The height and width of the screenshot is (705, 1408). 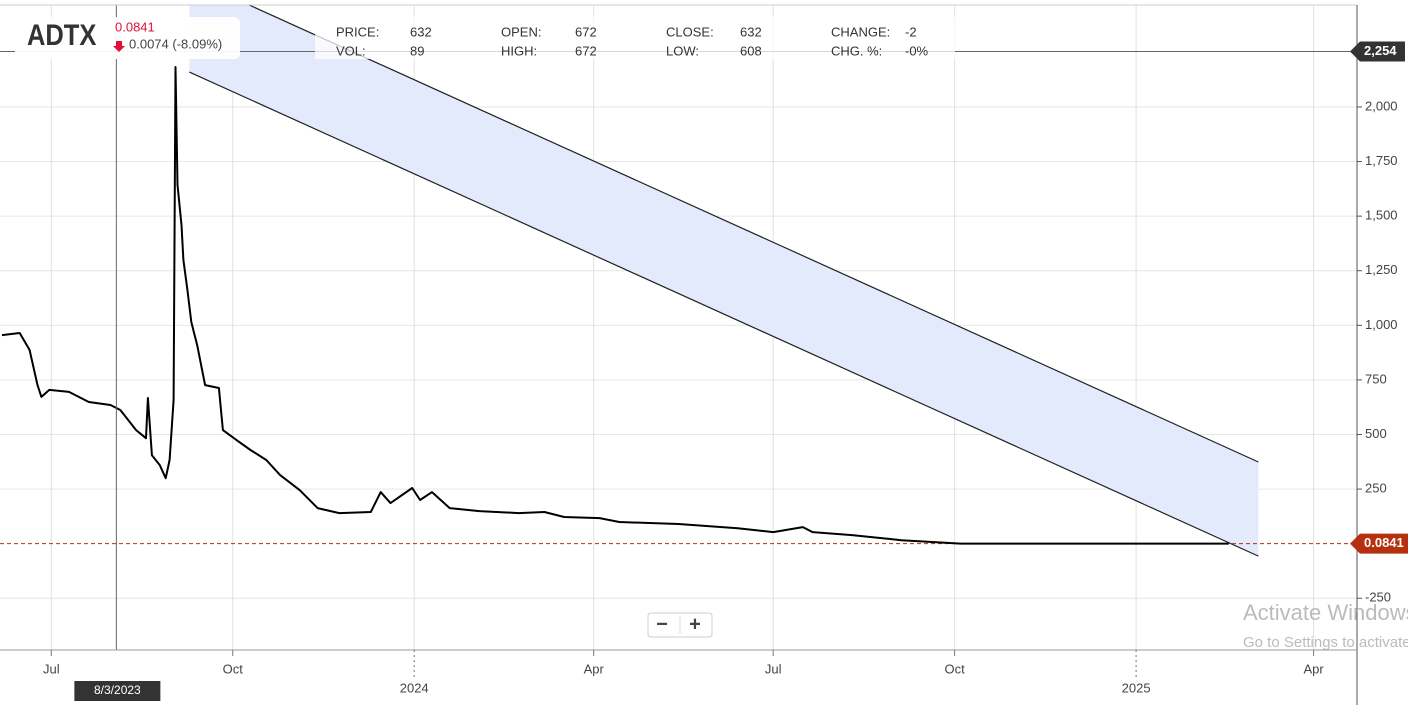 I want to click on stat-value: -2, so click(x=911, y=31).